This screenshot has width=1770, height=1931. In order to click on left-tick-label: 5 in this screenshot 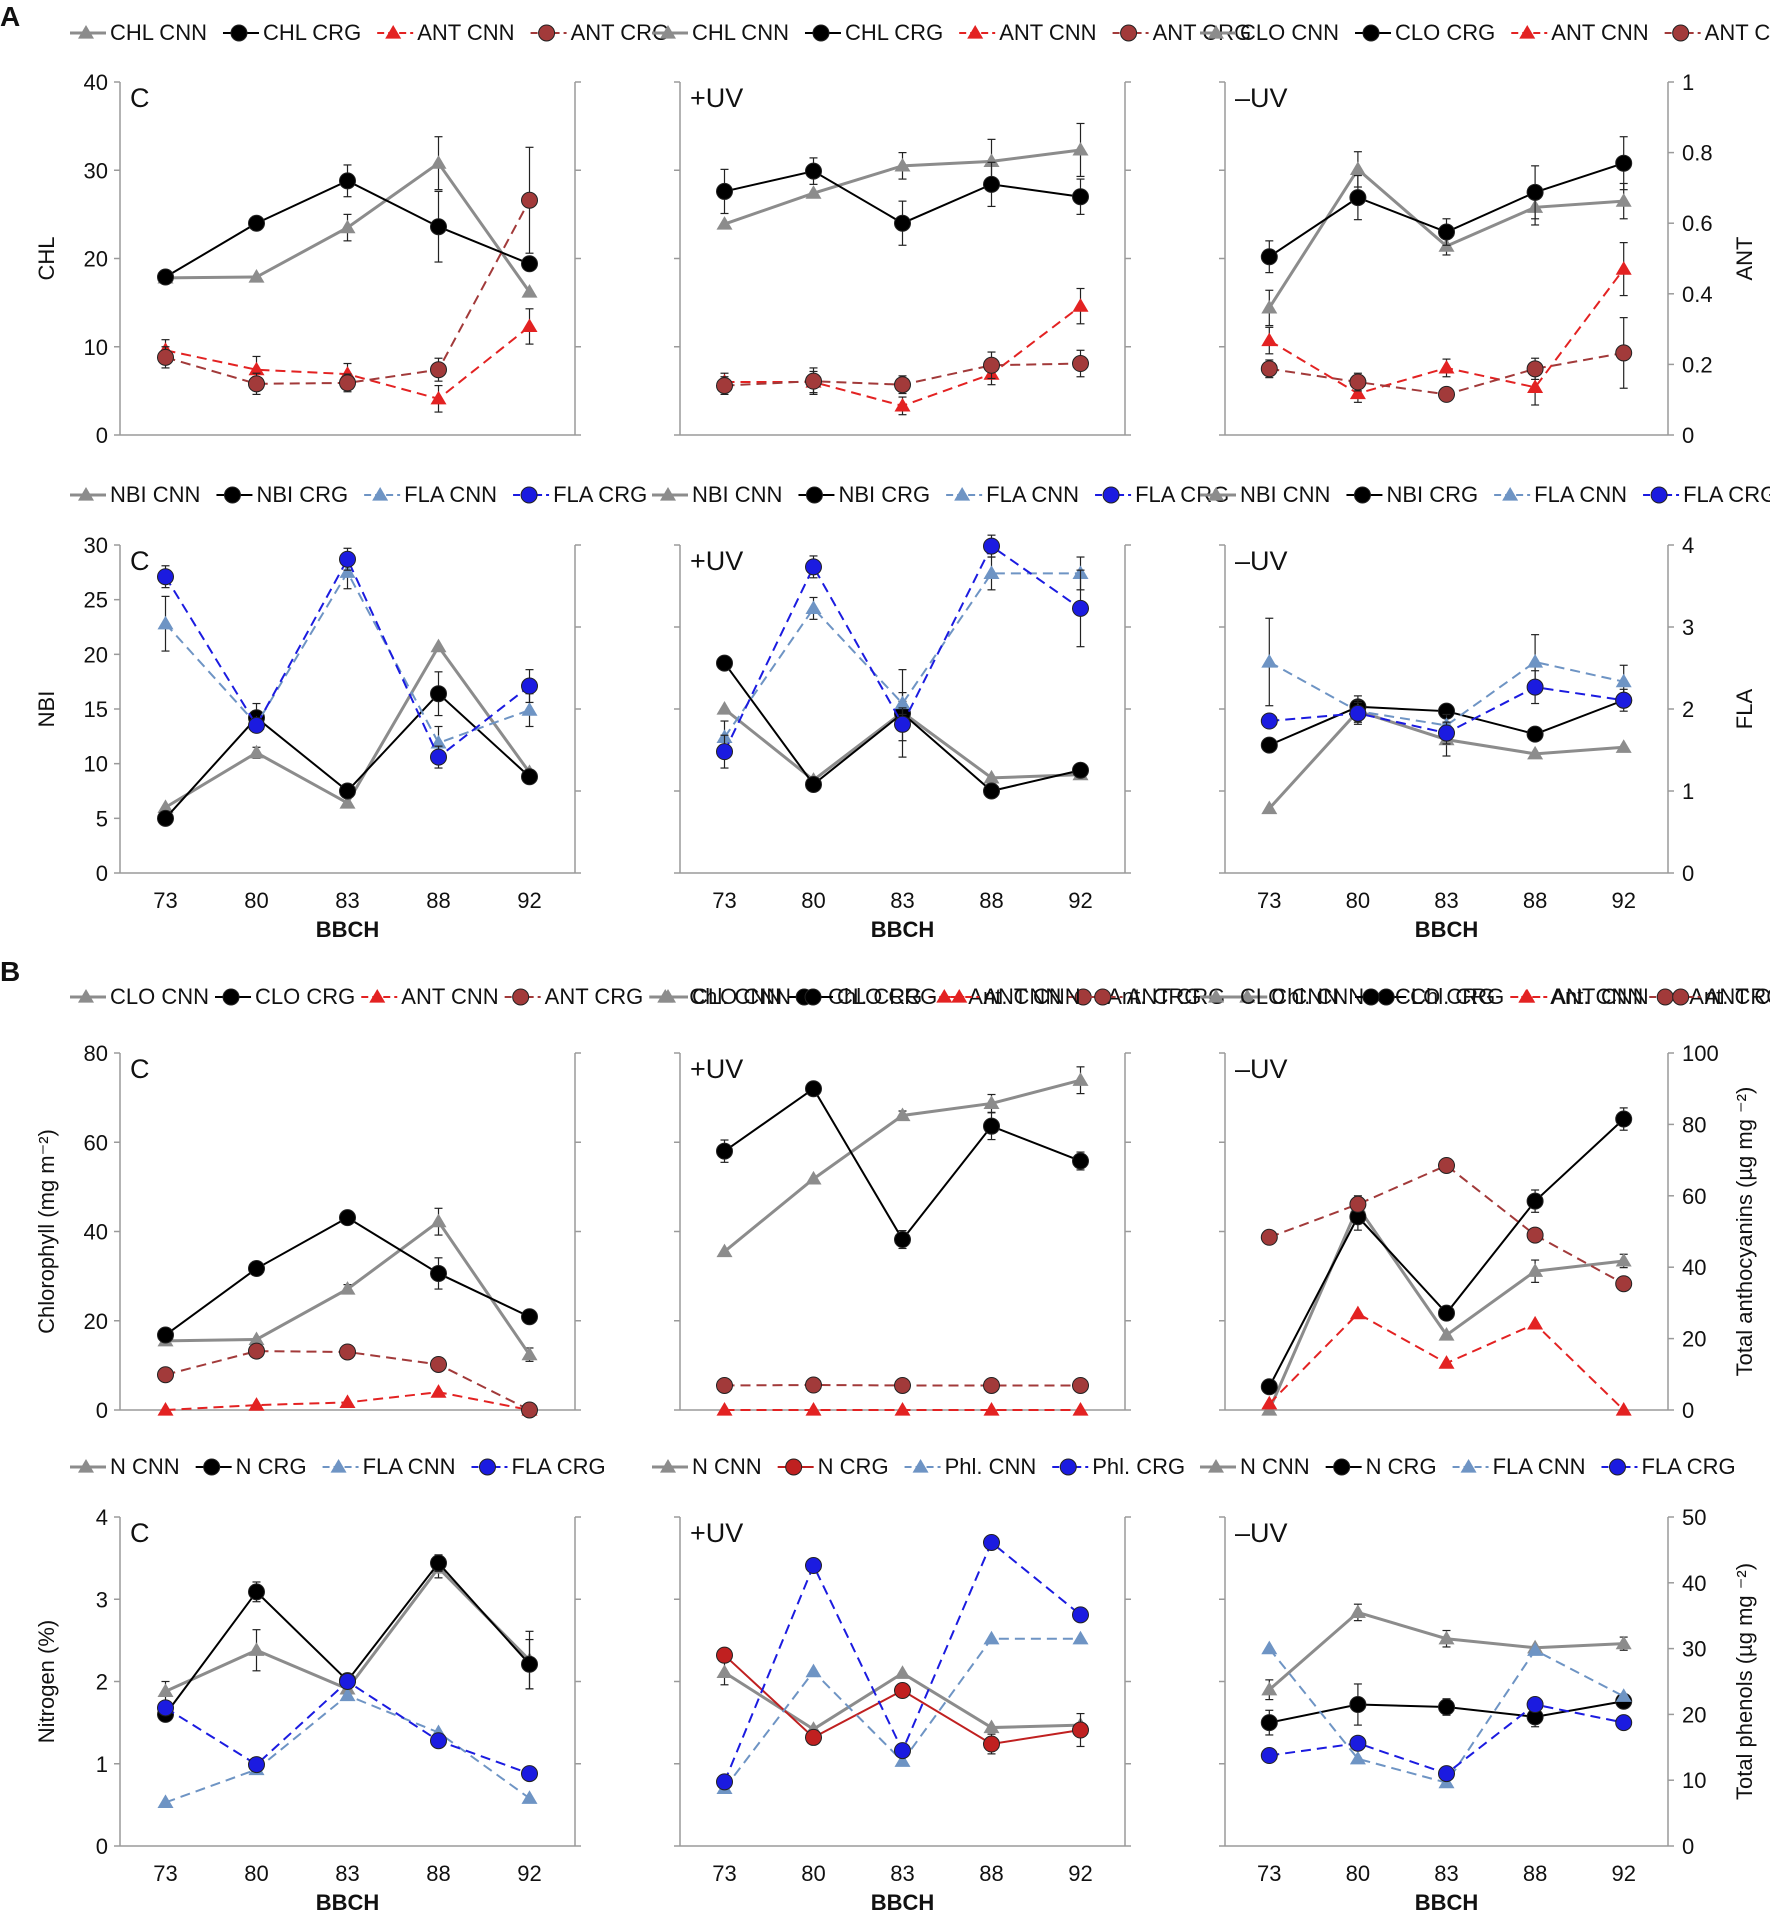, I will do `click(102, 818)`.